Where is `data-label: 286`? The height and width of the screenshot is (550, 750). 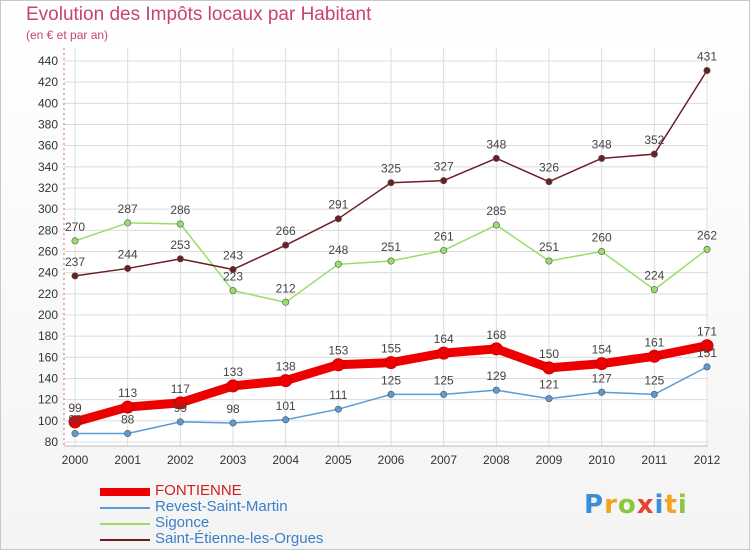 data-label: 286 is located at coordinates (180, 210).